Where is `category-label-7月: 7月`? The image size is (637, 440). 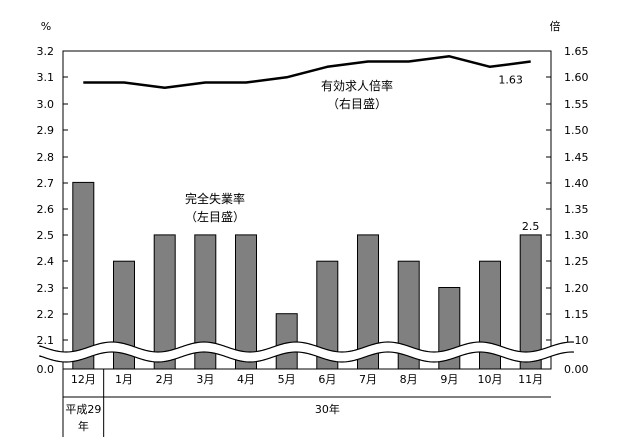 category-label-7月: 7月 is located at coordinates (368, 379).